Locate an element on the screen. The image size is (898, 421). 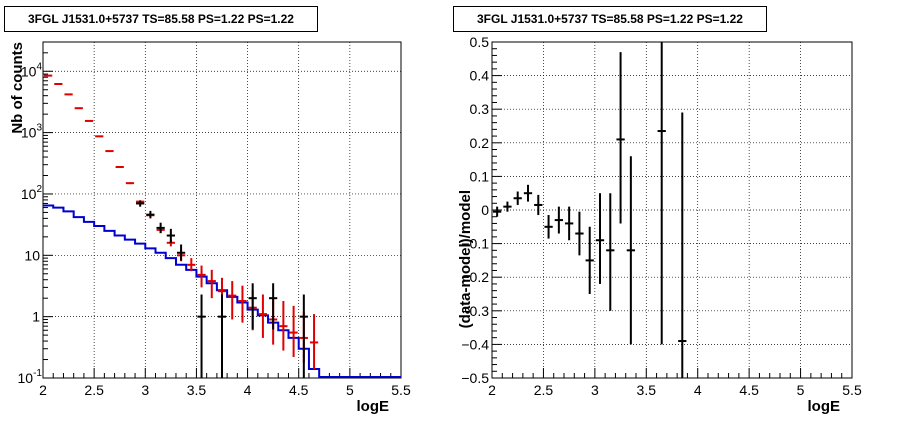
y-tick-label: 0 is located at coordinates (485, 210).